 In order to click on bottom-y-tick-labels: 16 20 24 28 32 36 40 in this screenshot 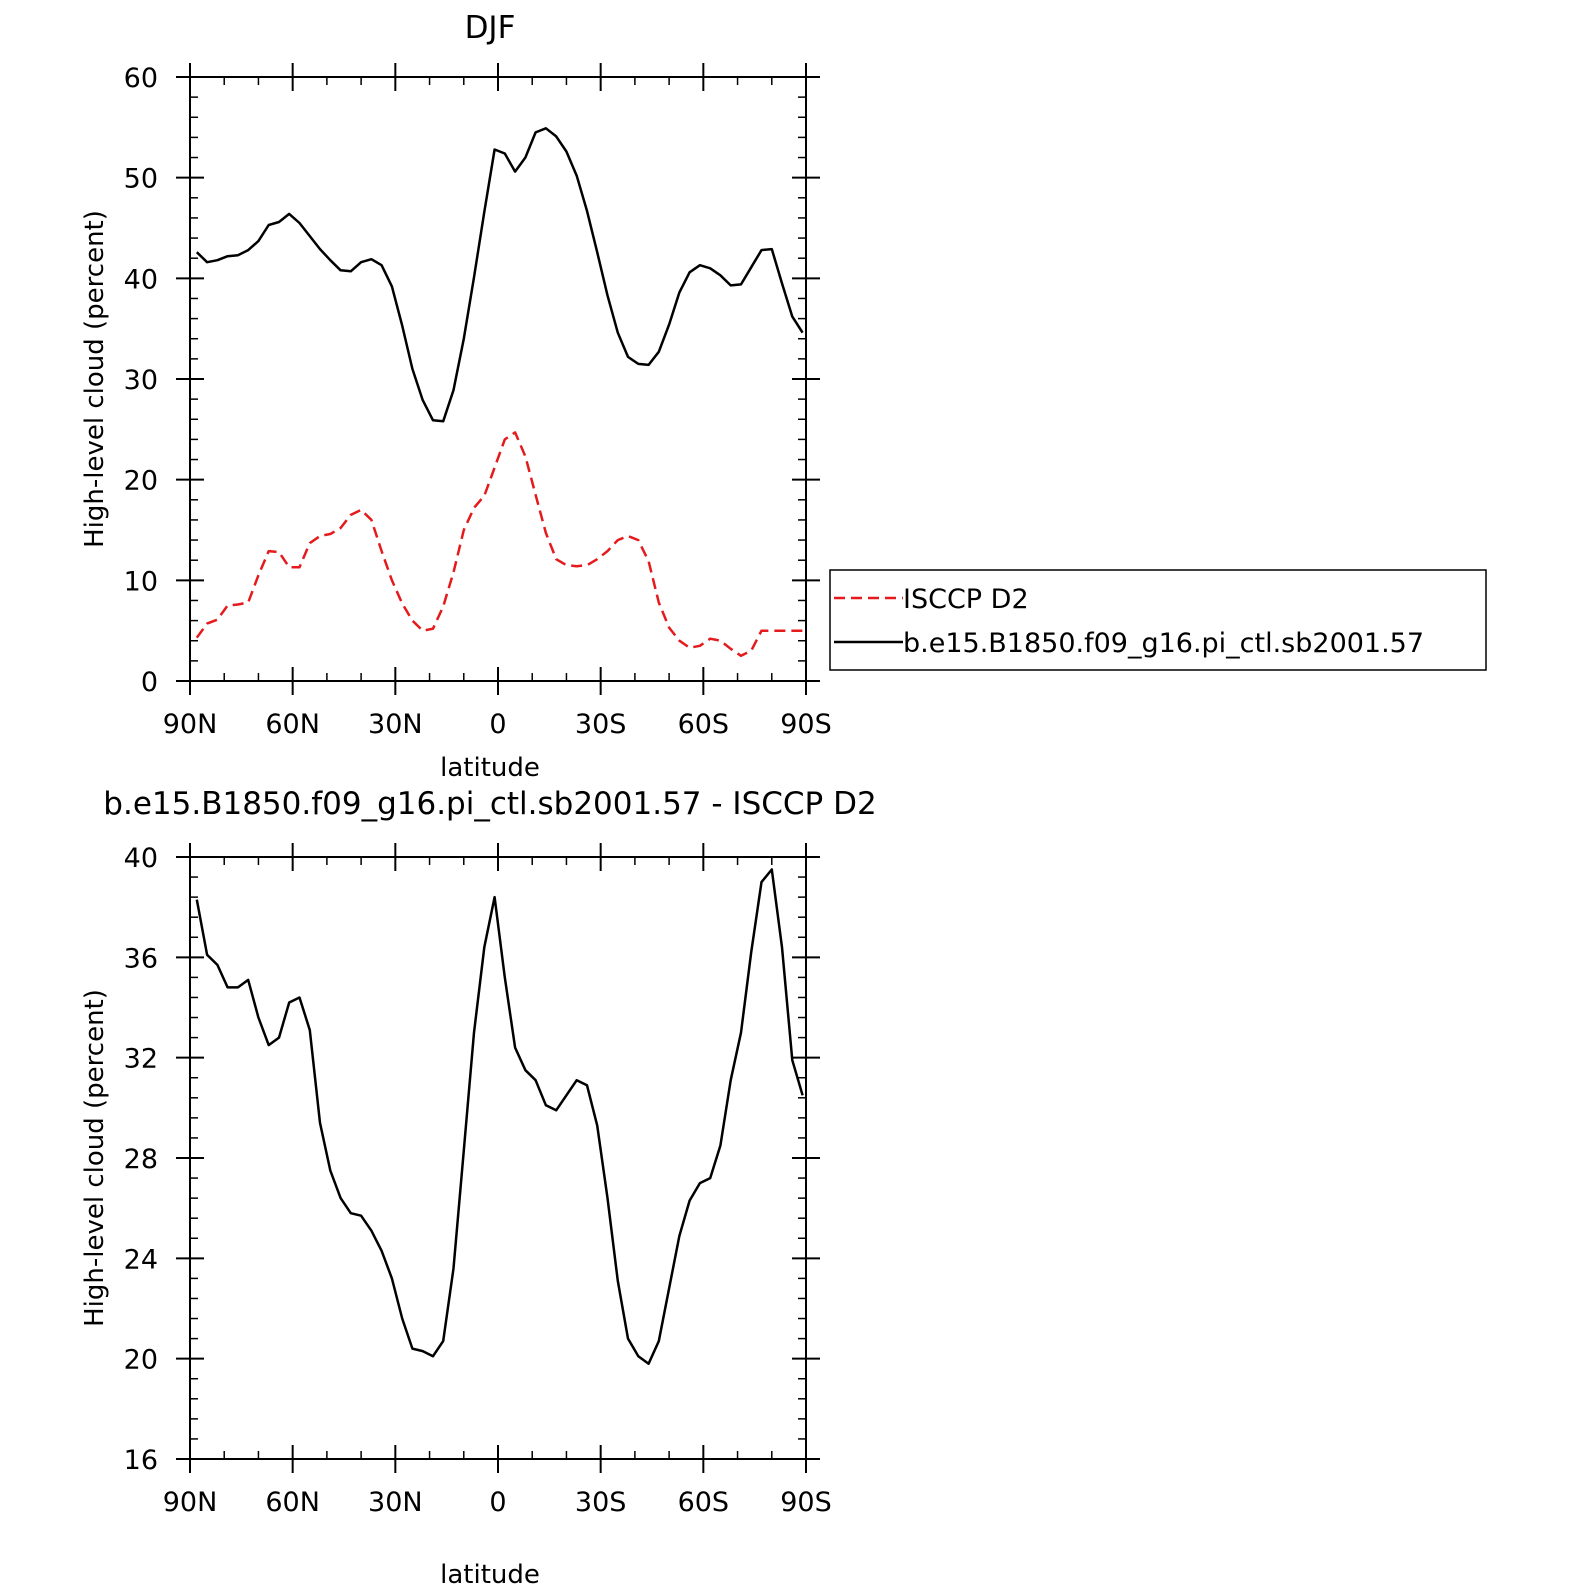, I will do `click(141, 1159)`.